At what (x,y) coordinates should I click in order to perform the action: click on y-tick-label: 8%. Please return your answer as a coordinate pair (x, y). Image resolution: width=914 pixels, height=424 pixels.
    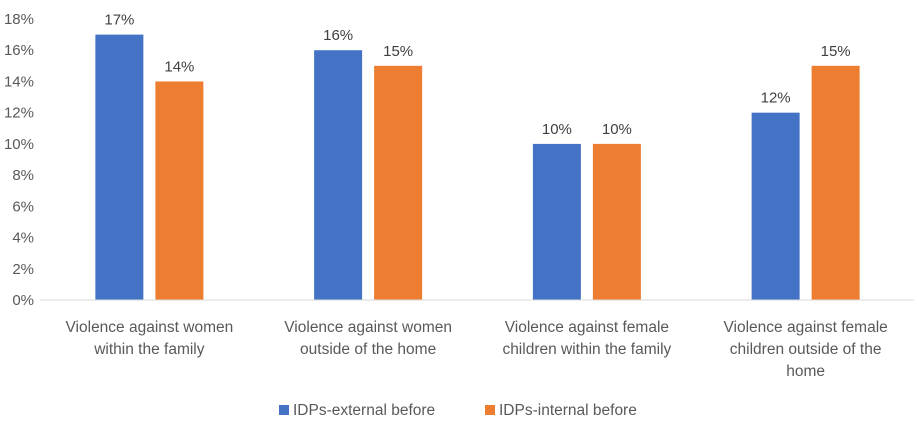
    Looking at the image, I should click on (23, 175).